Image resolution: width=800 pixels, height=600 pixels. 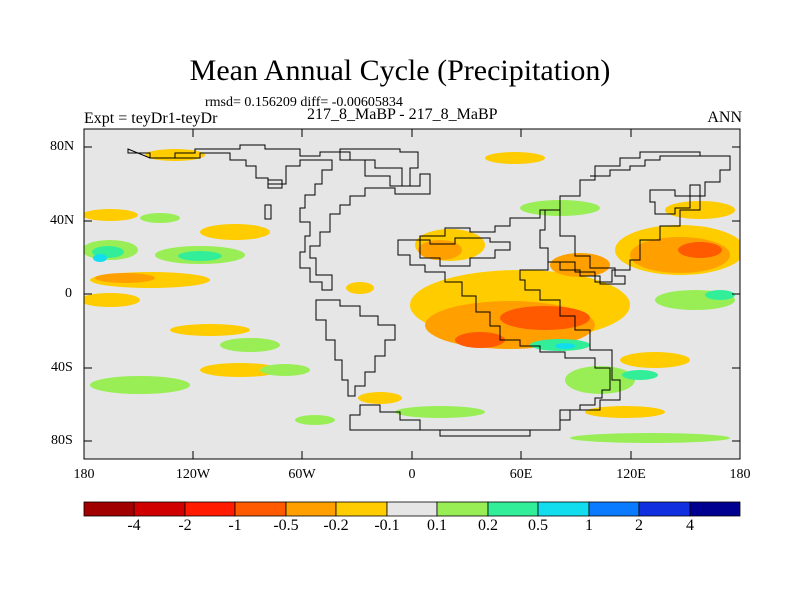 What do you see at coordinates (675, 199) in the screenshot?
I see `coastline-east-asia` at bounding box center [675, 199].